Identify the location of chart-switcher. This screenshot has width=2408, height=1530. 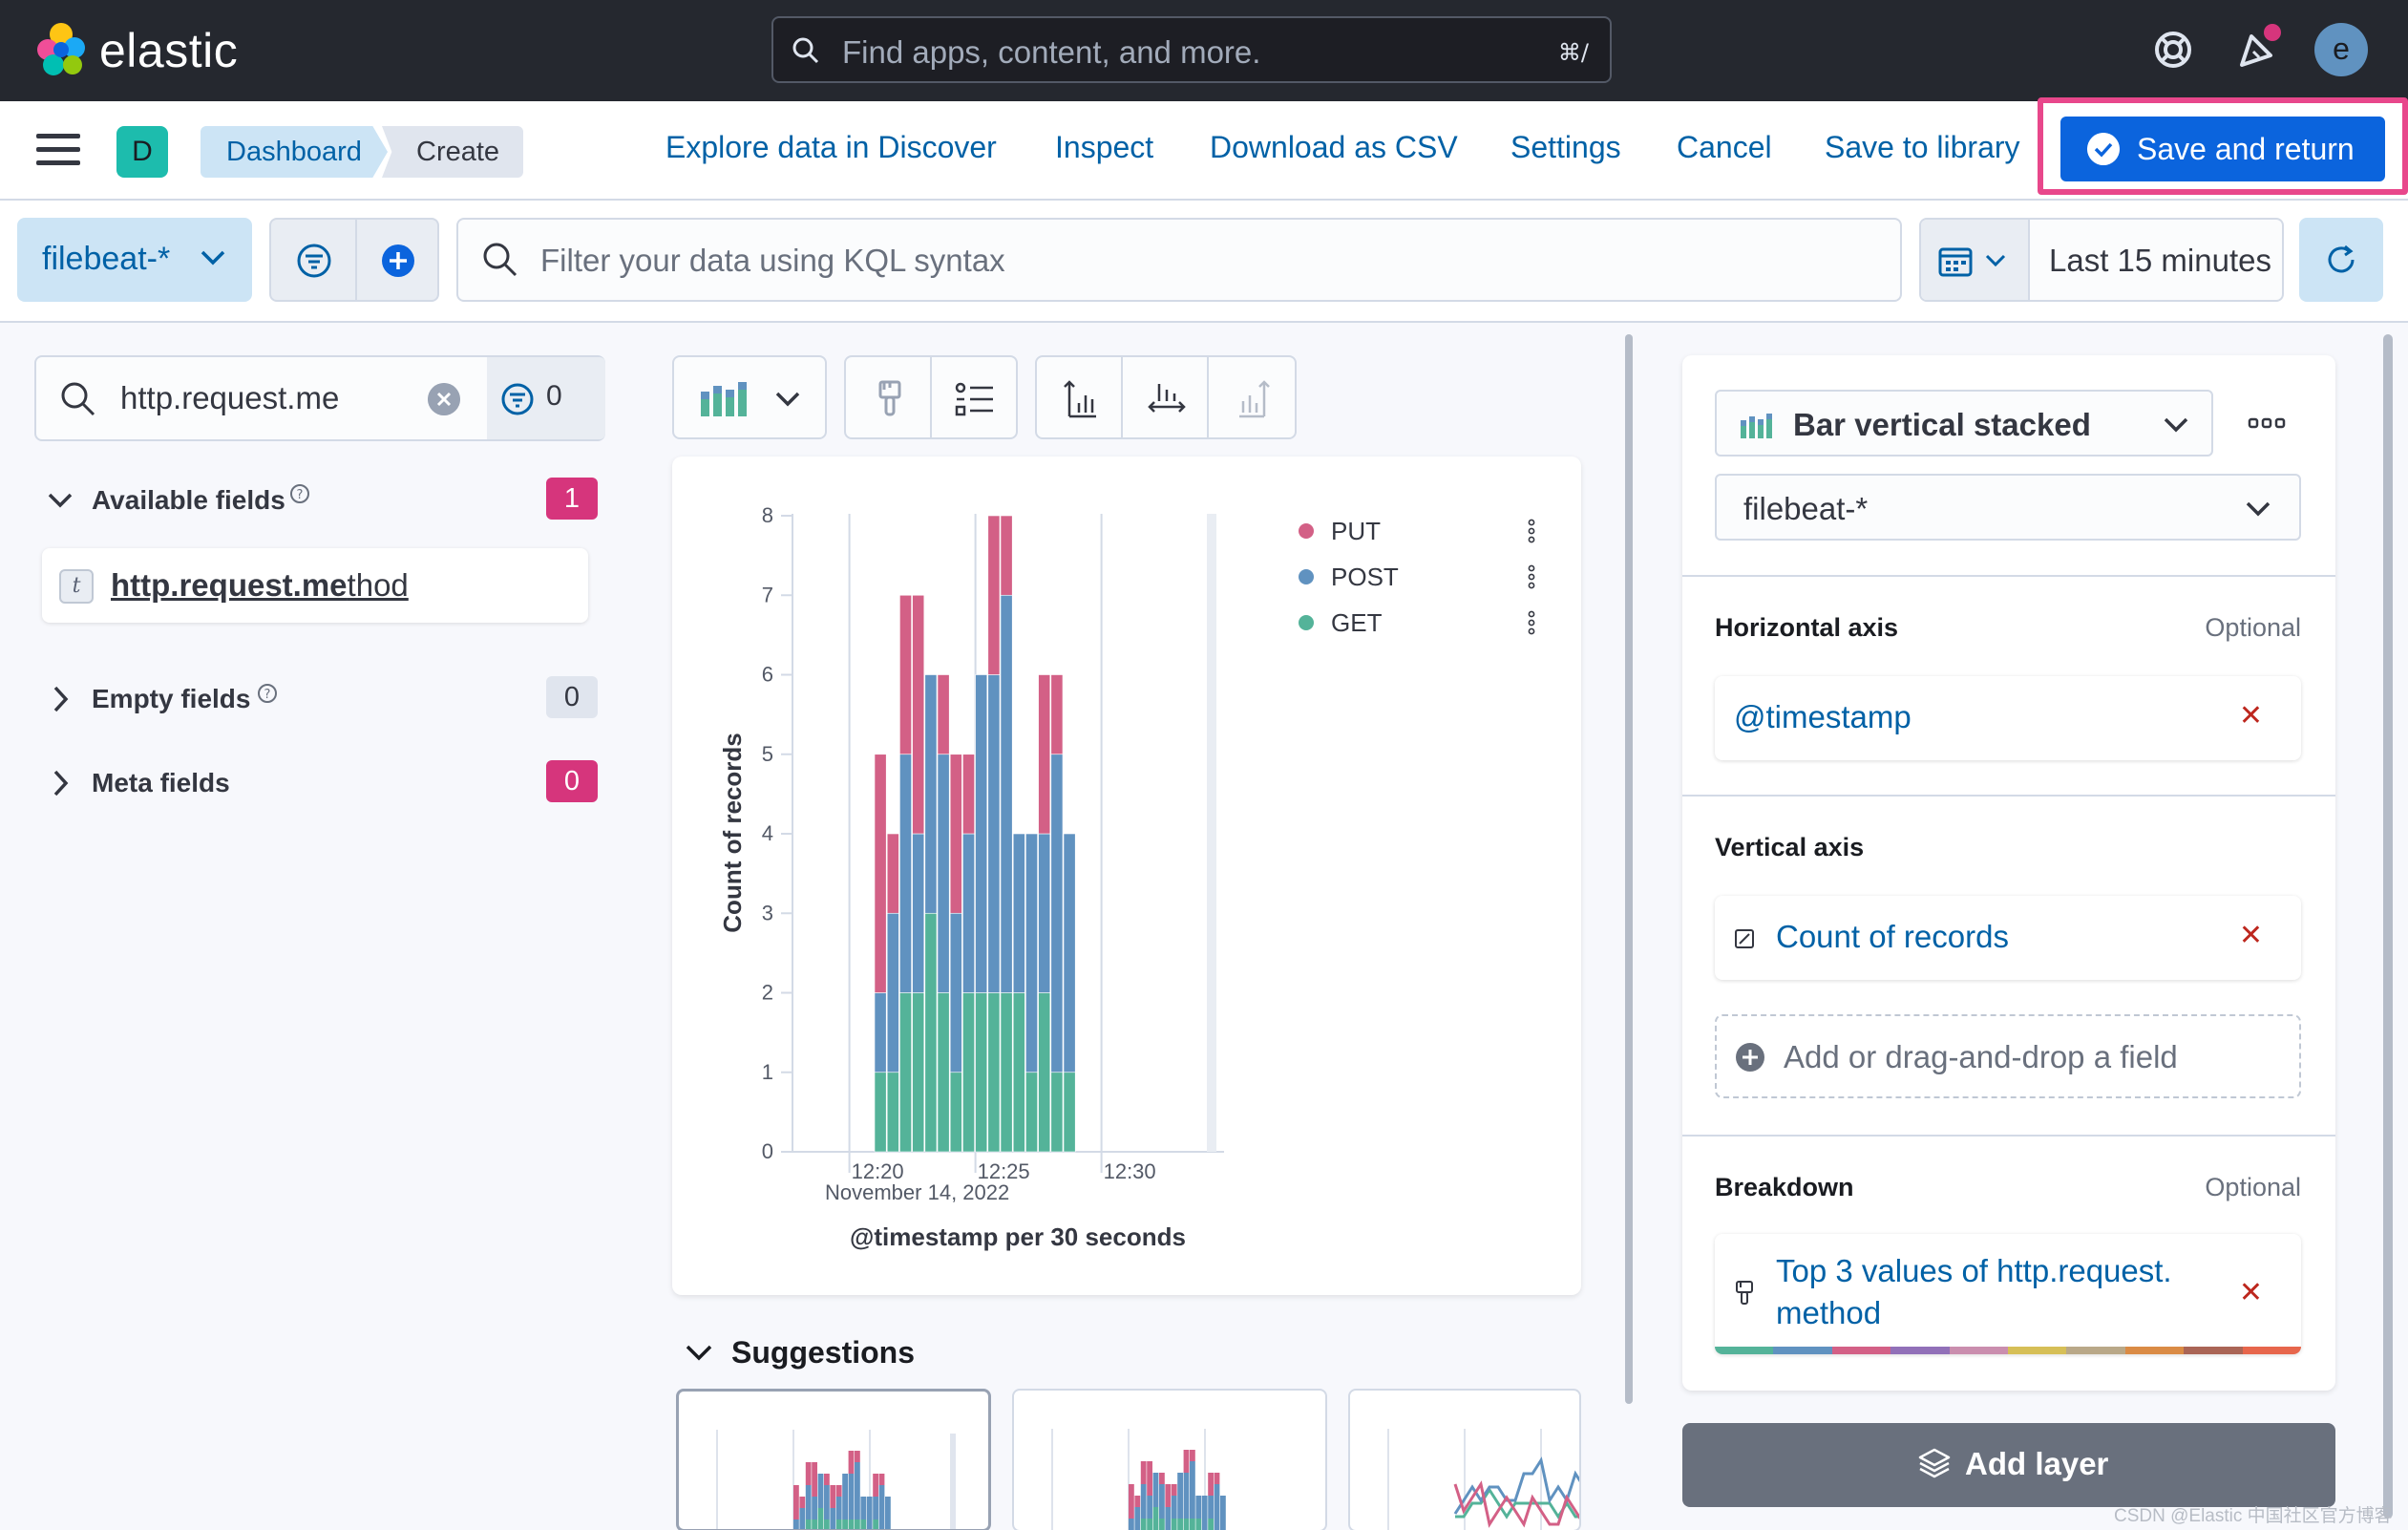
(749, 397).